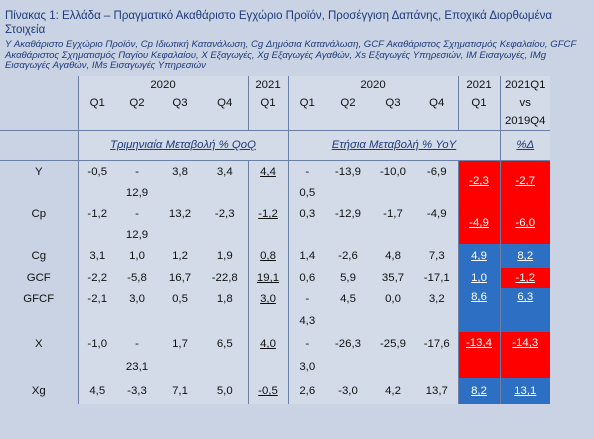 The height and width of the screenshot is (439, 594). Describe the element at coordinates (96, 344) in the screenshot. I see `cell: -1,0` at that location.